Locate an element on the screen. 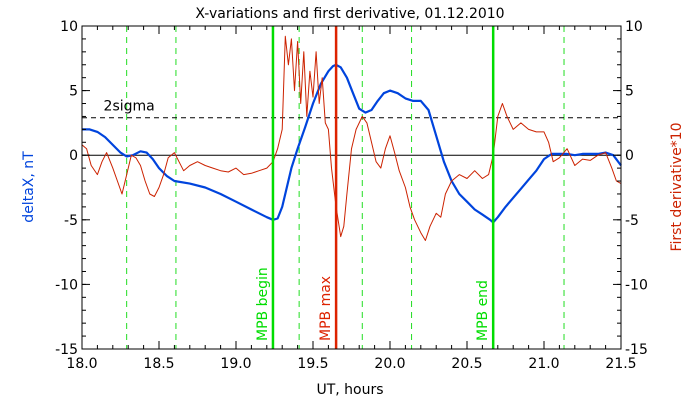 This screenshot has height=400, width=700. x-tick-label-1: 18.5 is located at coordinates (158, 364).